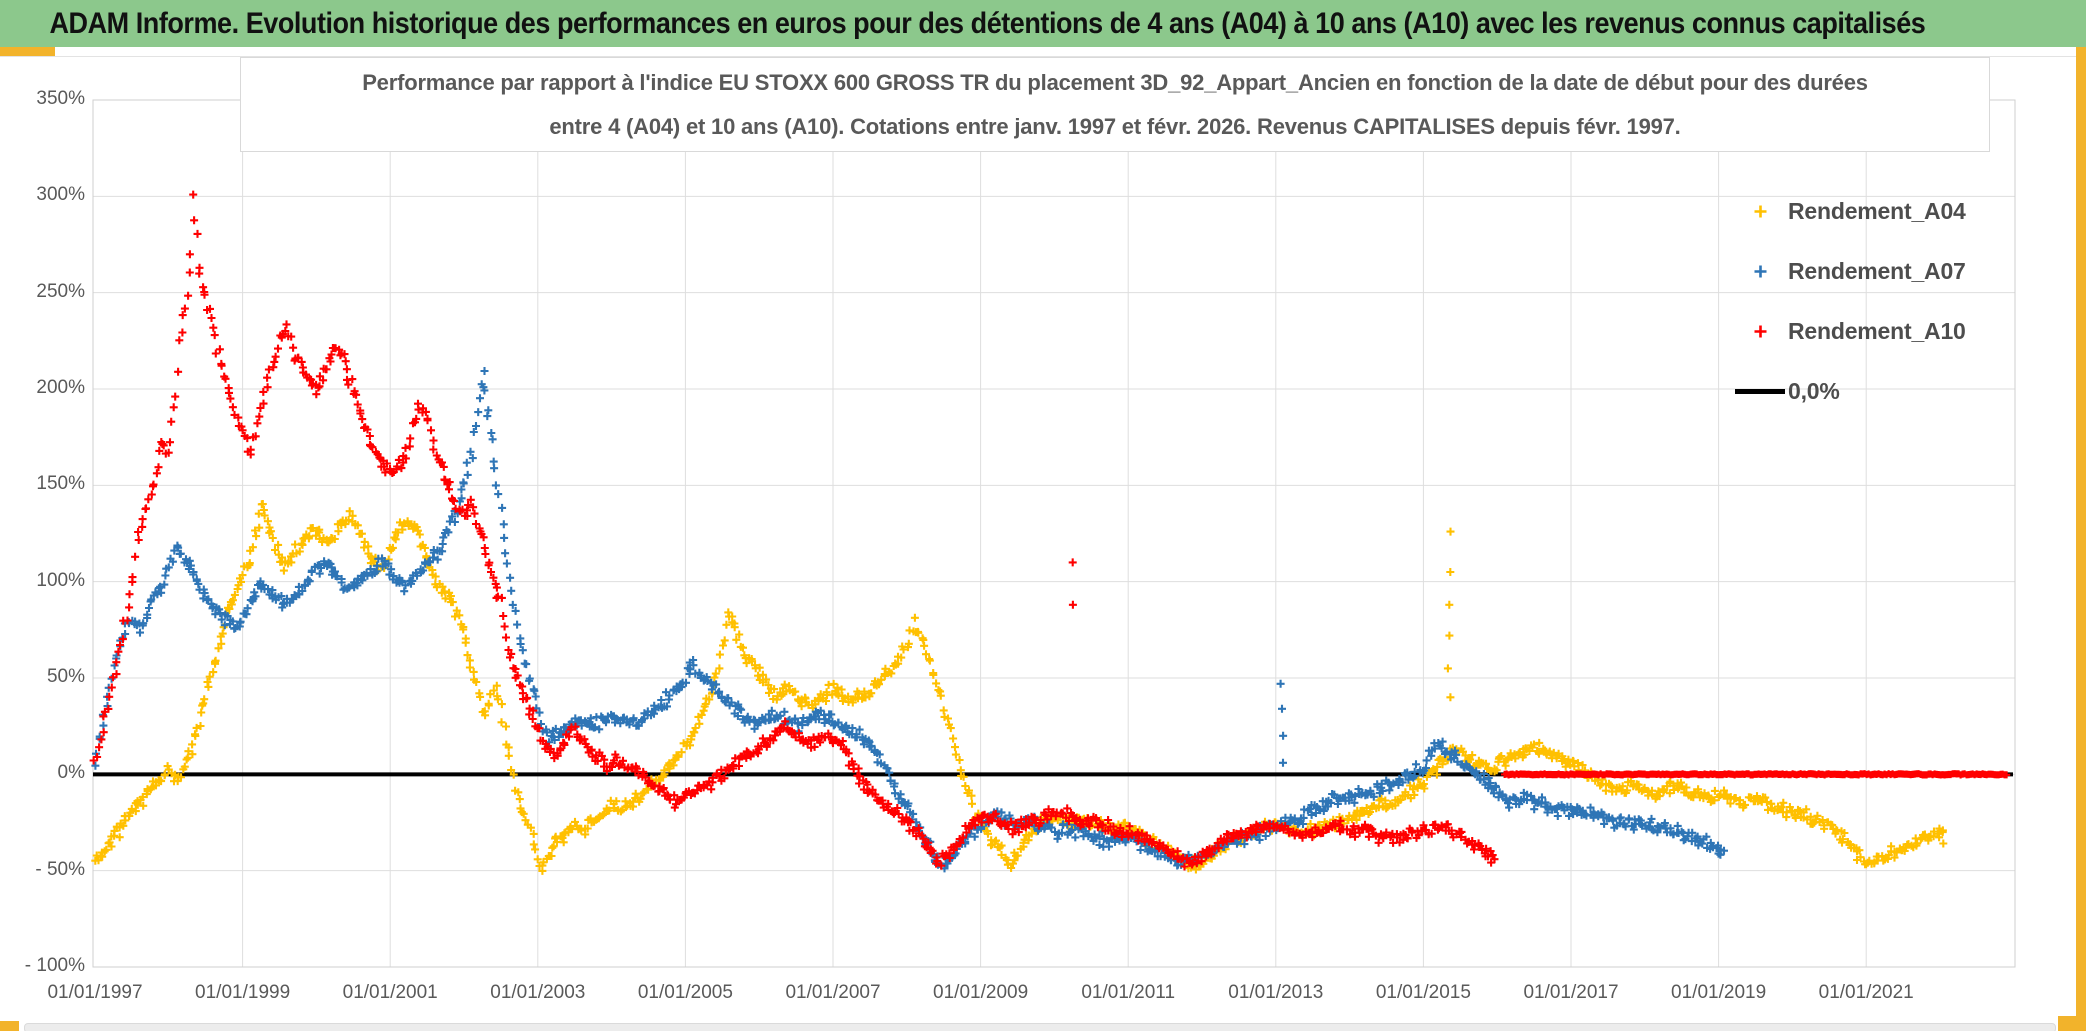 This screenshot has width=2086, height=1031. What do you see at coordinates (981, 992) in the screenshot?
I see `x-tick-label: 01/01/2009` at bounding box center [981, 992].